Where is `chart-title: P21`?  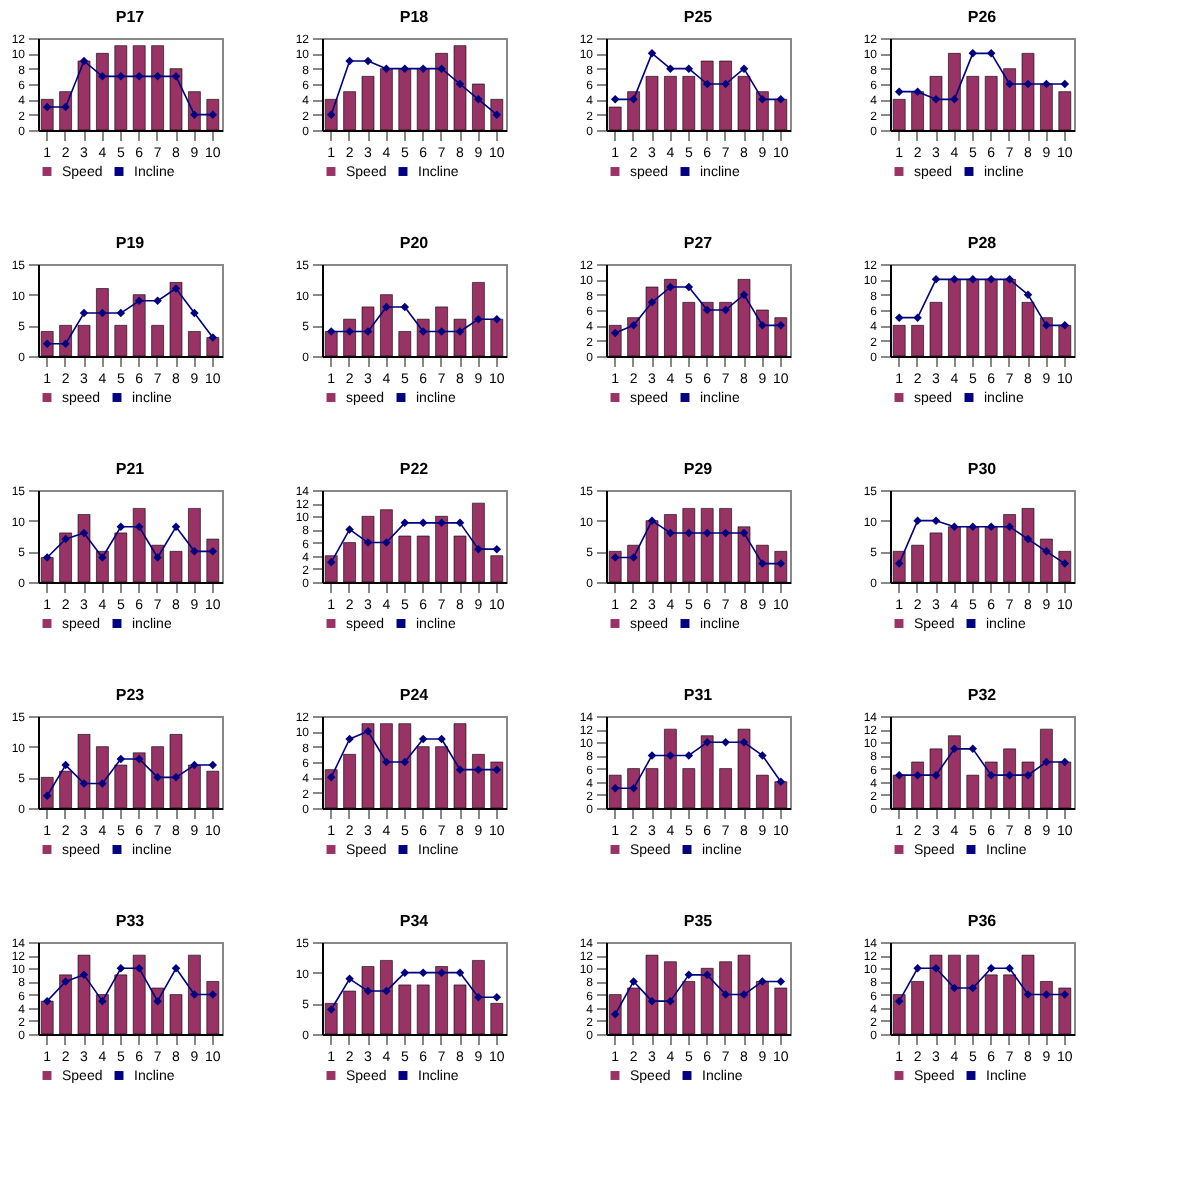
chart-title: P21 is located at coordinates (130, 469).